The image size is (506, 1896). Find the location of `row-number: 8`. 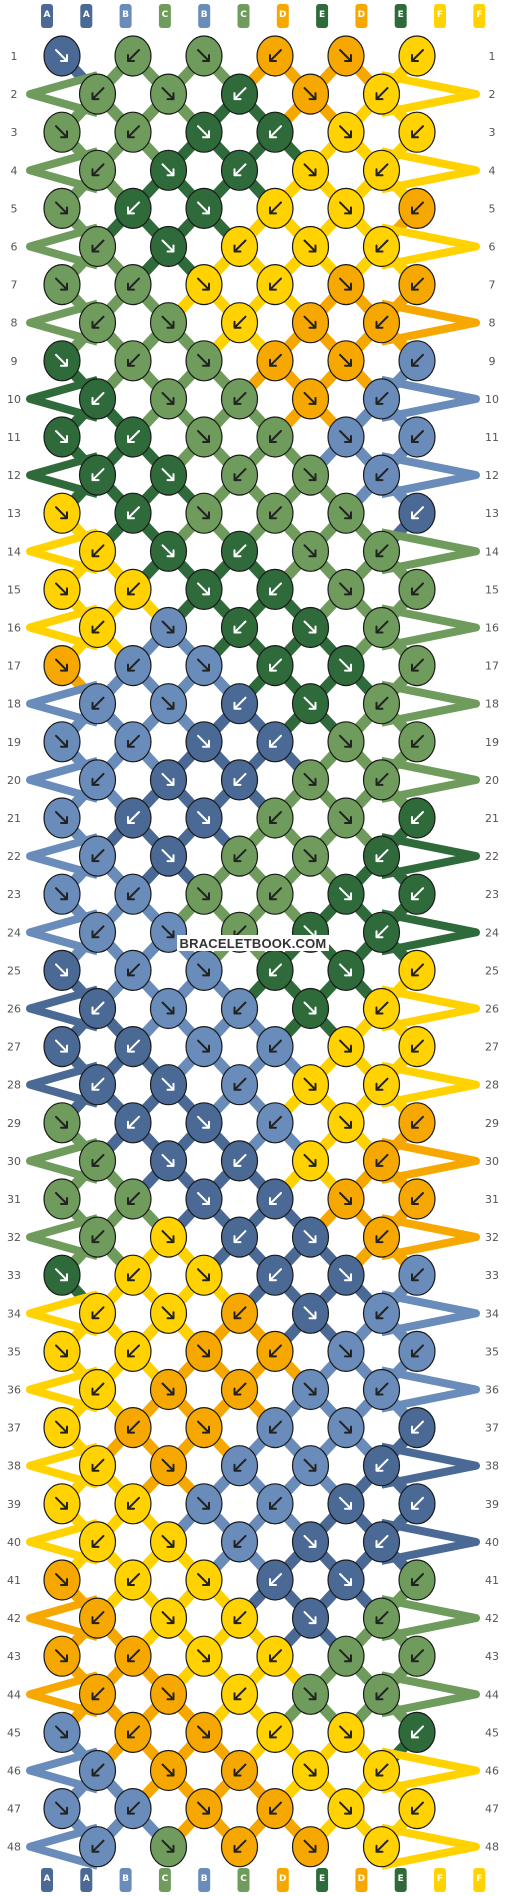

row-number: 8 is located at coordinates (14, 323).